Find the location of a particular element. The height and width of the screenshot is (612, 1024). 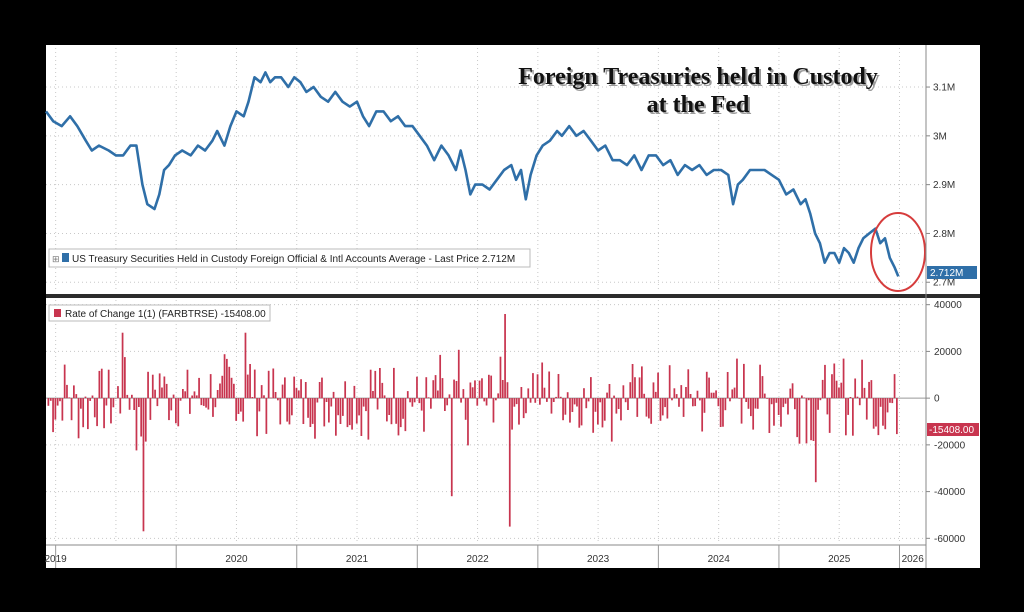

title-shadow: Foreign Treasuries held in Custody is located at coordinates (700, 79).